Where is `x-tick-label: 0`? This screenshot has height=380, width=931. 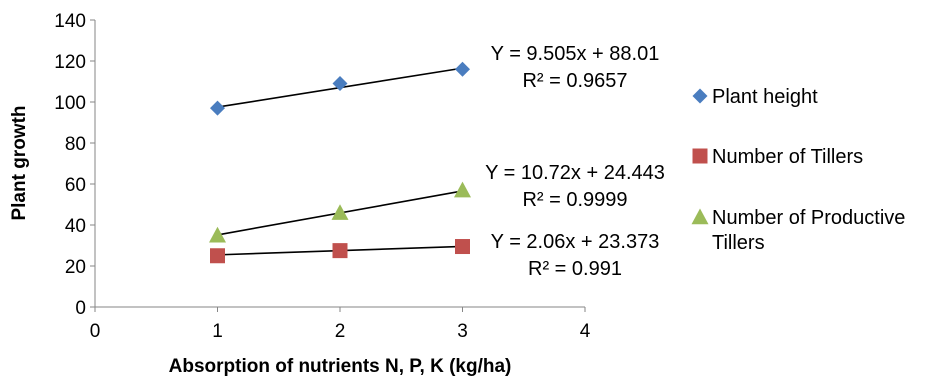
x-tick-label: 0 is located at coordinates (95, 331).